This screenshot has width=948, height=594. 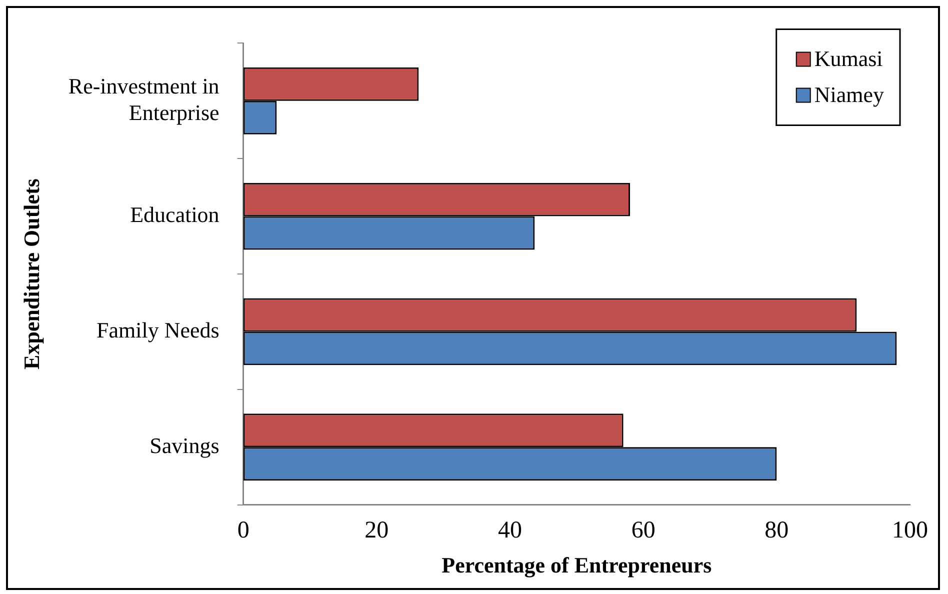 What do you see at coordinates (376, 530) in the screenshot?
I see `x-tick-label: 20` at bounding box center [376, 530].